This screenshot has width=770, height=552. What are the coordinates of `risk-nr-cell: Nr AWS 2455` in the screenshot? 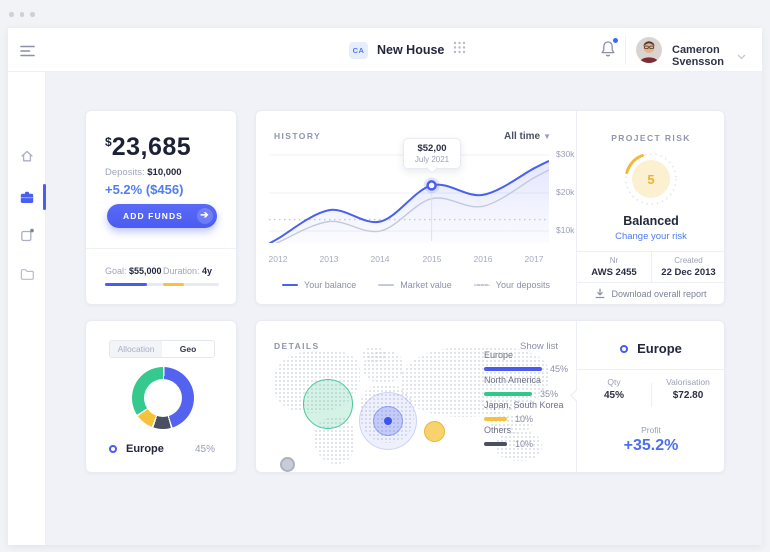 It's located at (614, 267).